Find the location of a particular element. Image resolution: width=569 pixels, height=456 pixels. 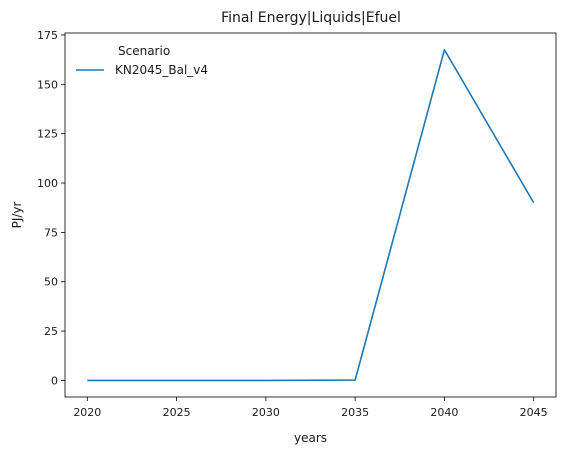

y-tick-label: 50 is located at coordinates (51, 282).